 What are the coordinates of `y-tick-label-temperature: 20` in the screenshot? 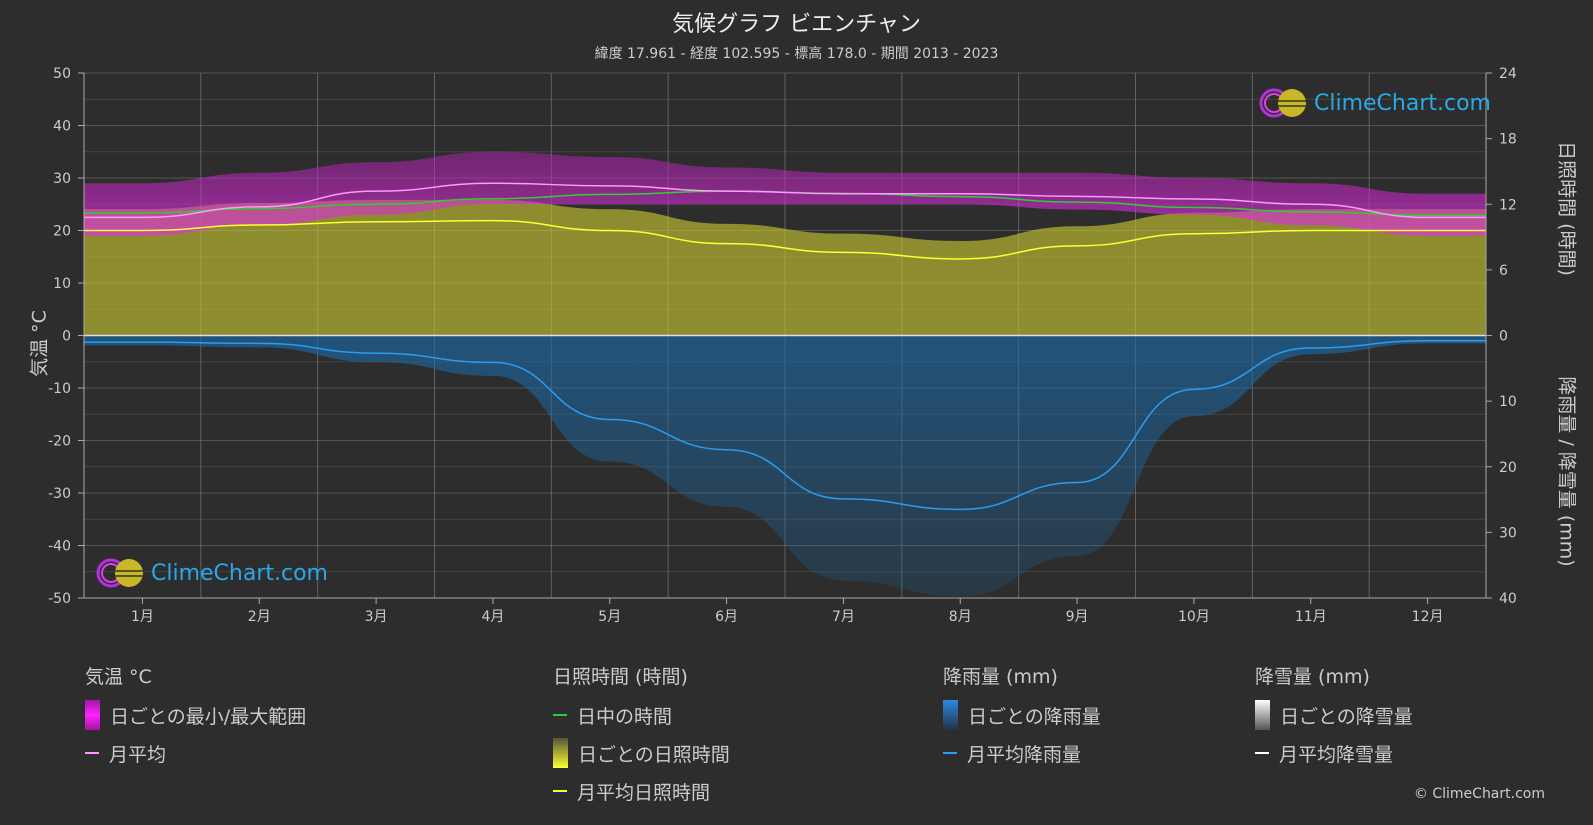 It's located at (62, 232).